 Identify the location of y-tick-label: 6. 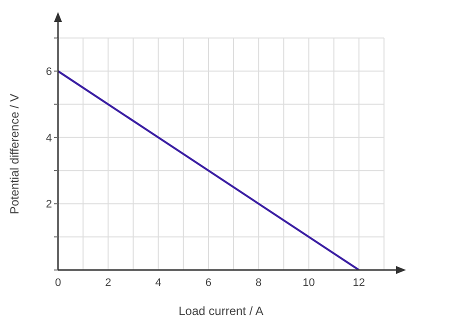
(49, 72).